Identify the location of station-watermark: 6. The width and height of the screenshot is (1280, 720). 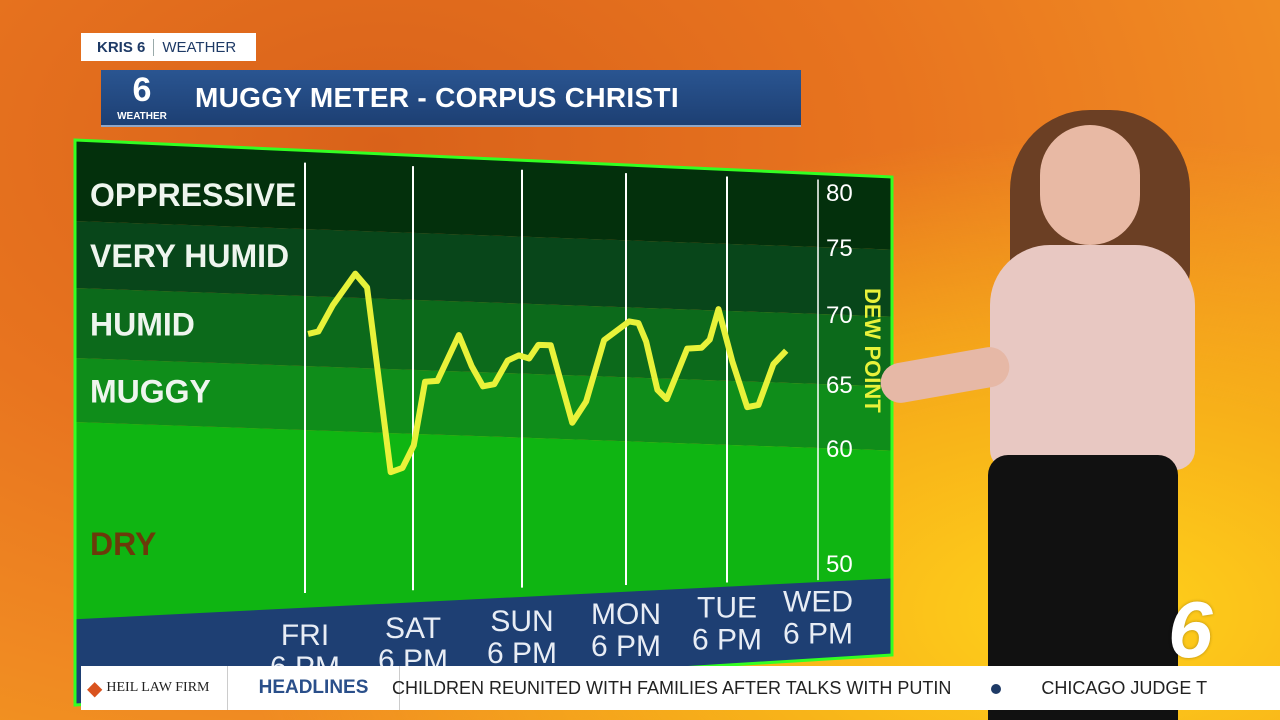
(1190, 629).